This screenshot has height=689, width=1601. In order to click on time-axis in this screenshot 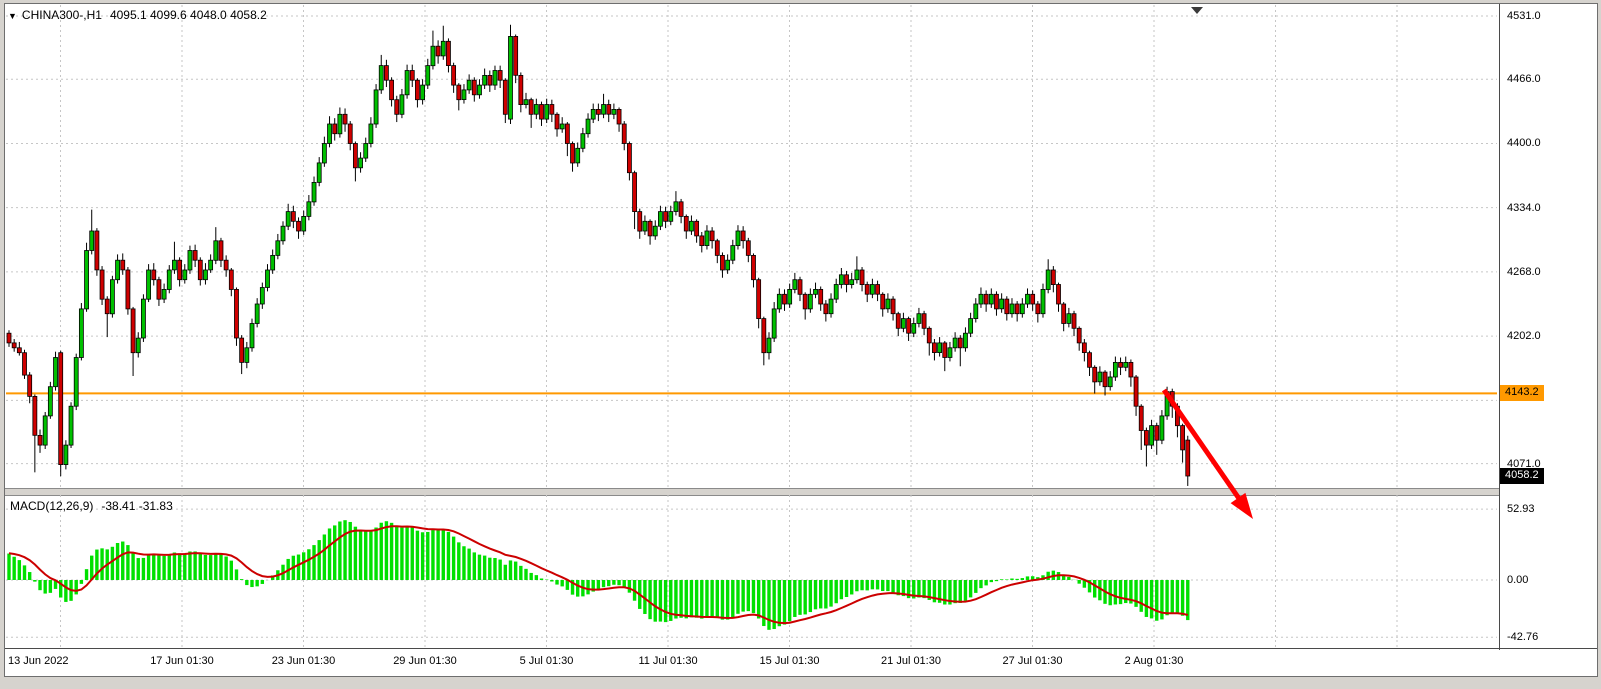, I will do `click(752, 661)`.